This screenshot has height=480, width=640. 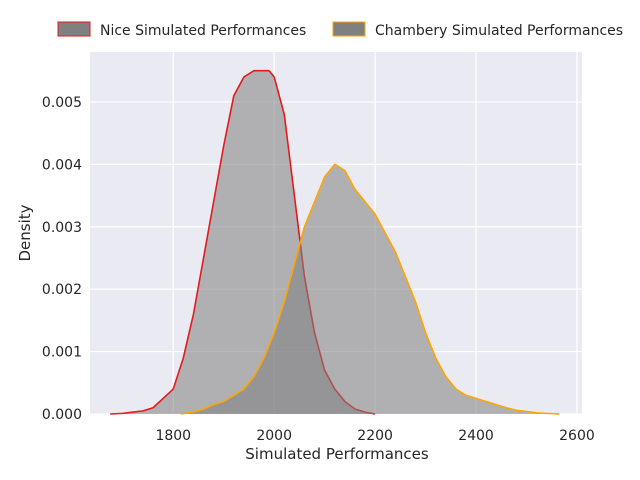 I want to click on y-tick-label: 0.001, so click(x=62, y=353).